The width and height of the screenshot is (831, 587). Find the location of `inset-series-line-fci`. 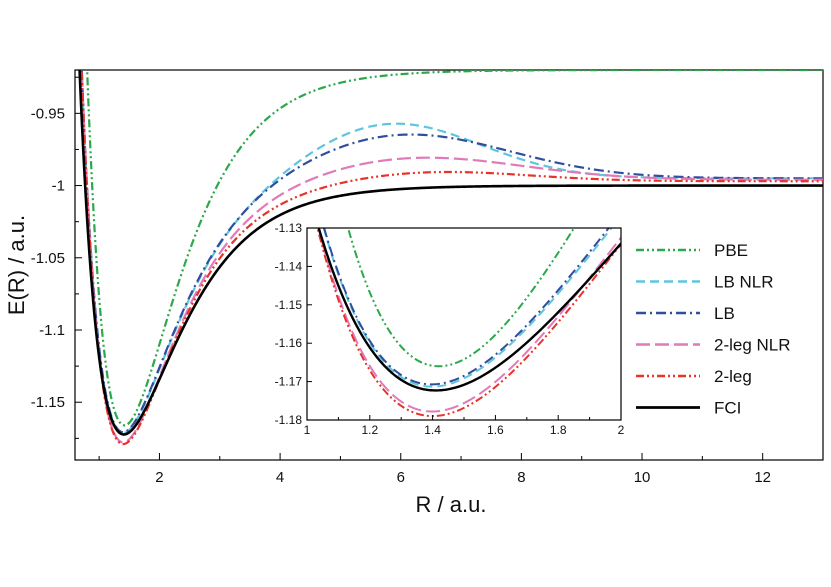

inset-series-line-fci is located at coordinates (469, 310).